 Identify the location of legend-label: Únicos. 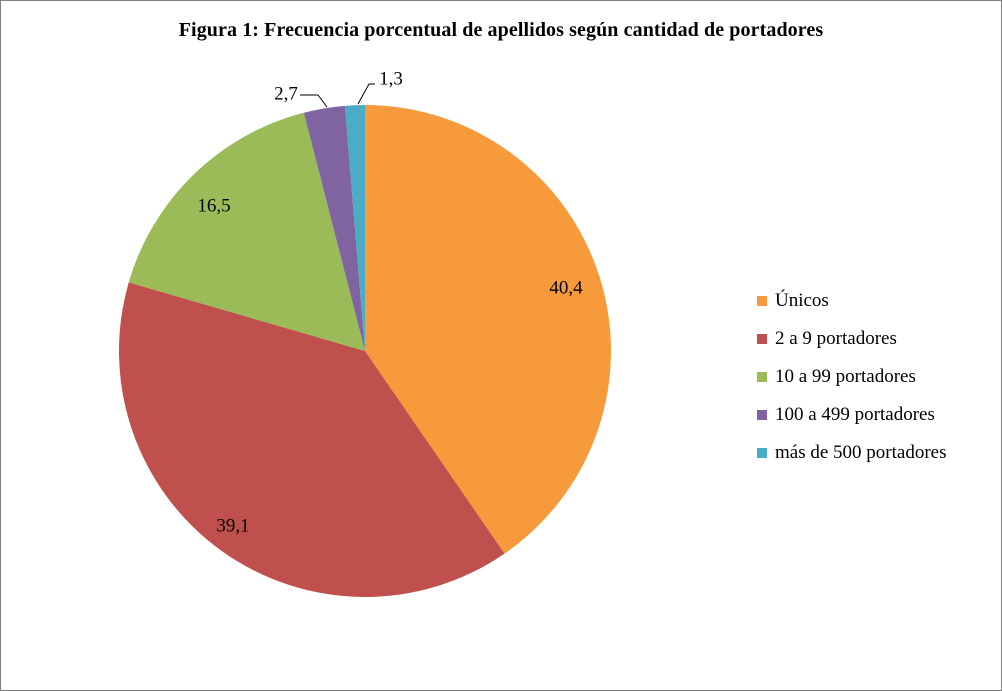
(802, 300).